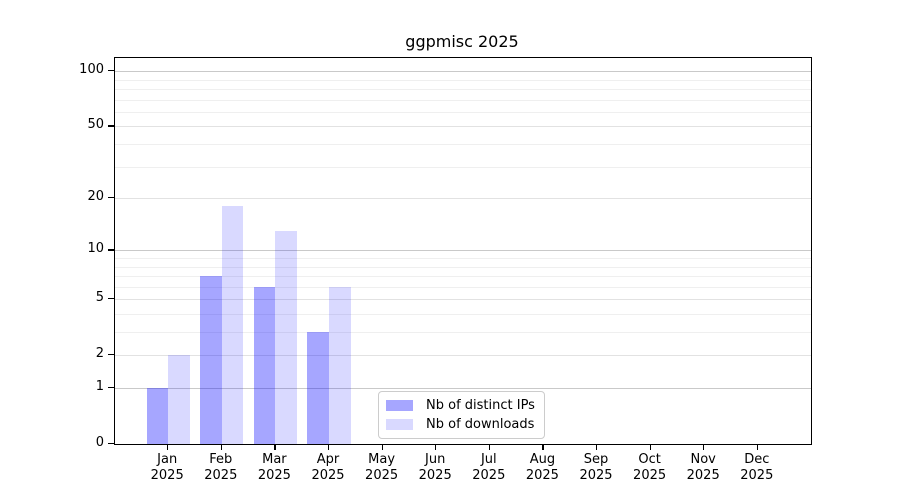 The width and height of the screenshot is (900, 500). I want to click on x-tick-label-month: Aug, so click(542, 459).